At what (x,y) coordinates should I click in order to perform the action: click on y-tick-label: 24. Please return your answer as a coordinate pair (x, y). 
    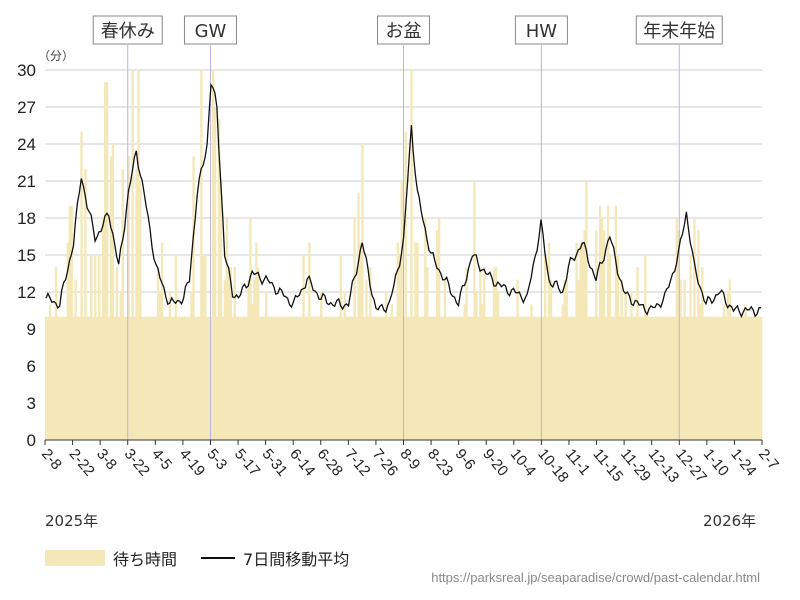
    Looking at the image, I should click on (26, 144).